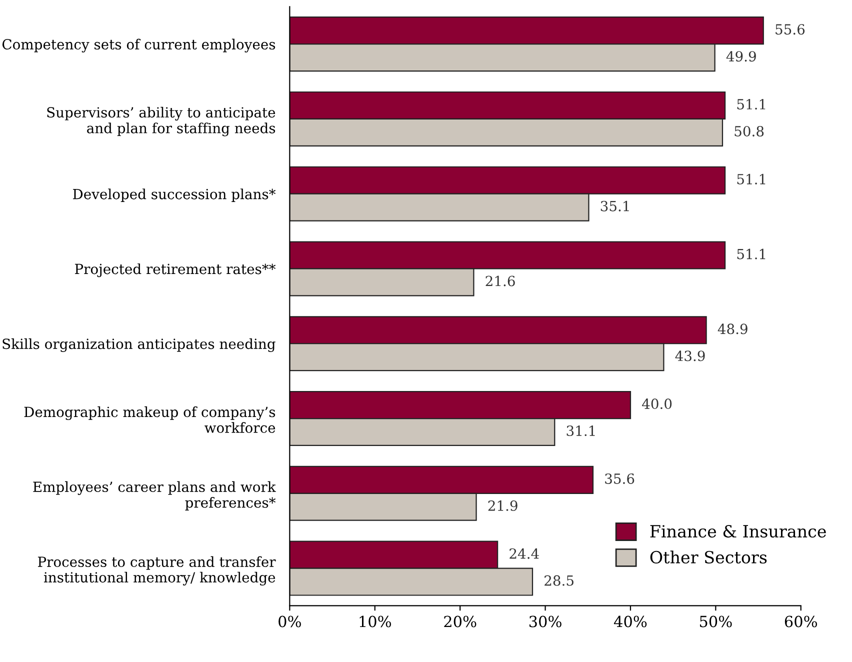 Image resolution: width=852 pixels, height=662 pixels. Describe the element at coordinates (580, 431) in the screenshot. I see `data-label: 31.1` at that location.